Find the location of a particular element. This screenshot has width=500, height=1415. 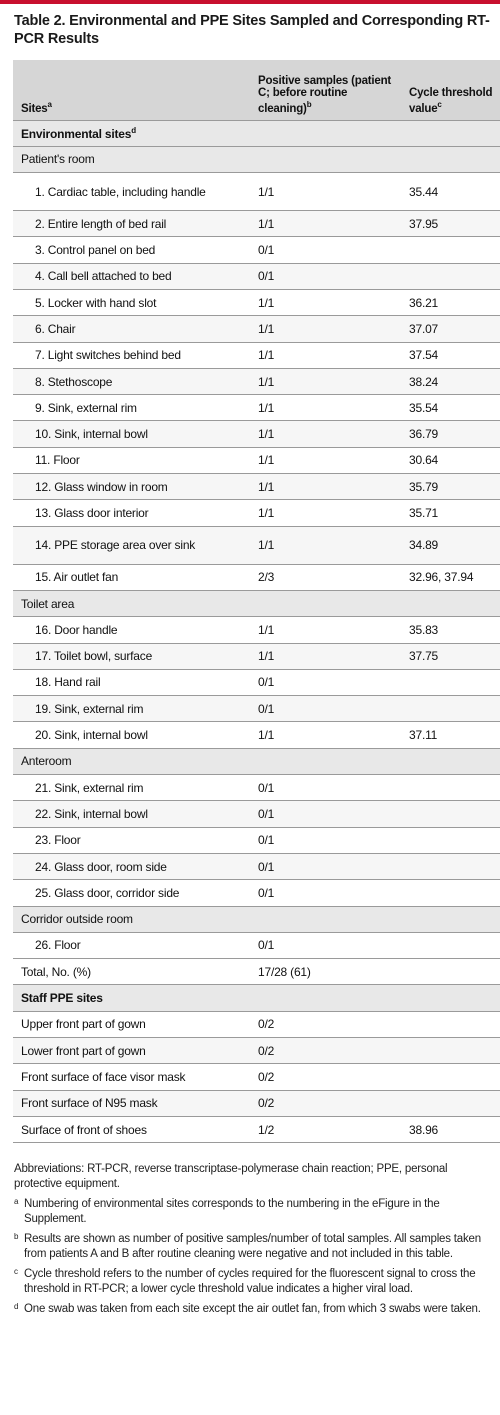

ct-cell: 37.95 is located at coordinates (450, 223).